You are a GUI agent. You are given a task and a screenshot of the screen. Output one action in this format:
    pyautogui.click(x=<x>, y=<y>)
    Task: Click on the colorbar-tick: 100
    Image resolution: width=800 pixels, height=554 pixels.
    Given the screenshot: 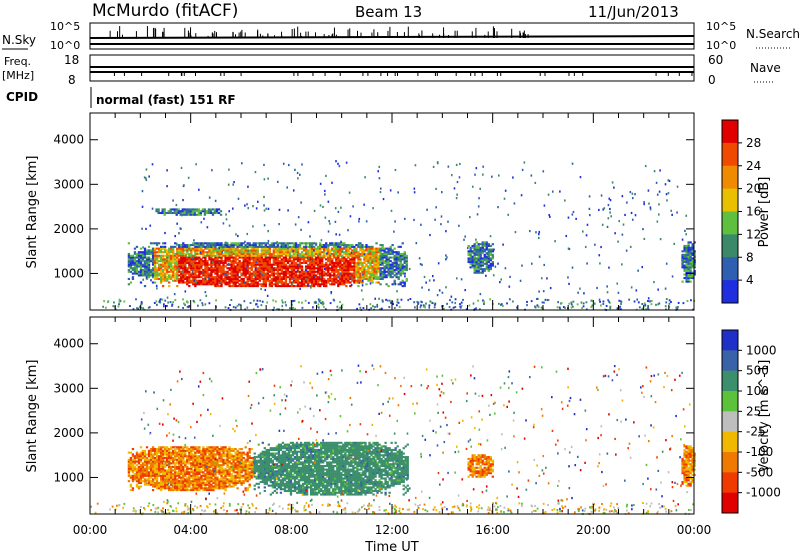 What is the action you would take?
    pyautogui.click(x=757, y=391)
    